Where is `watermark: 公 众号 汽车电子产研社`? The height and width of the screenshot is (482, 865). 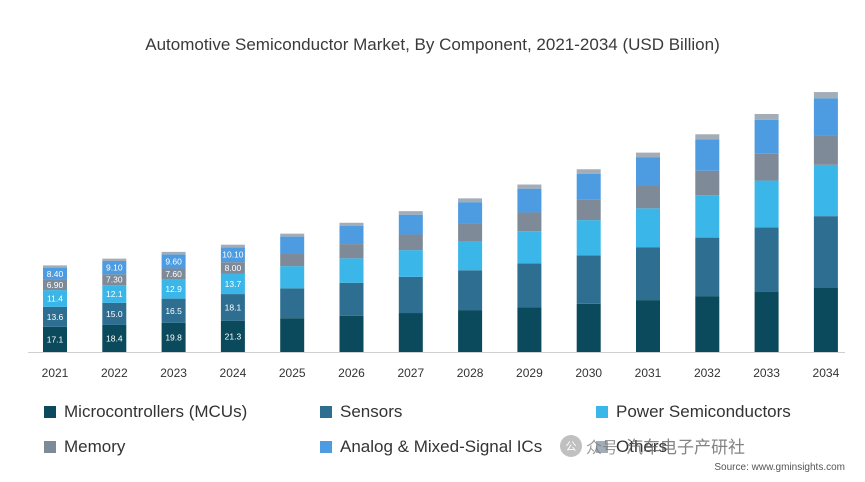 watermark: 公 众号 汽车电子产研社 is located at coordinates (652, 445).